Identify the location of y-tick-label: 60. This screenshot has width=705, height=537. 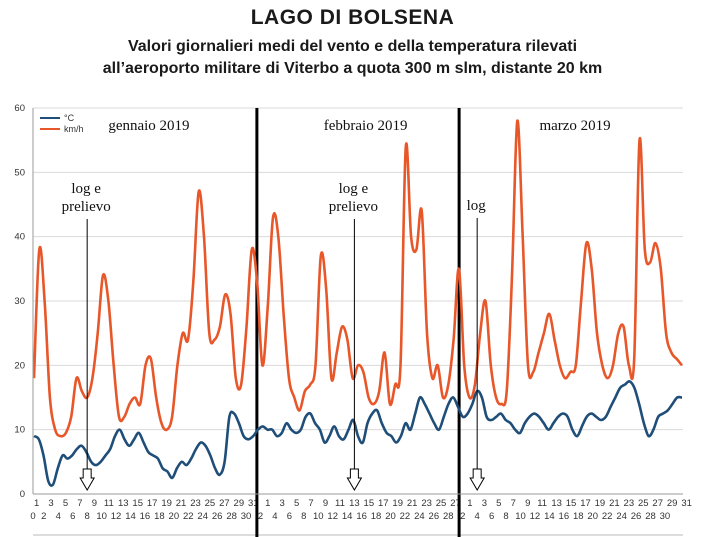
(19, 108).